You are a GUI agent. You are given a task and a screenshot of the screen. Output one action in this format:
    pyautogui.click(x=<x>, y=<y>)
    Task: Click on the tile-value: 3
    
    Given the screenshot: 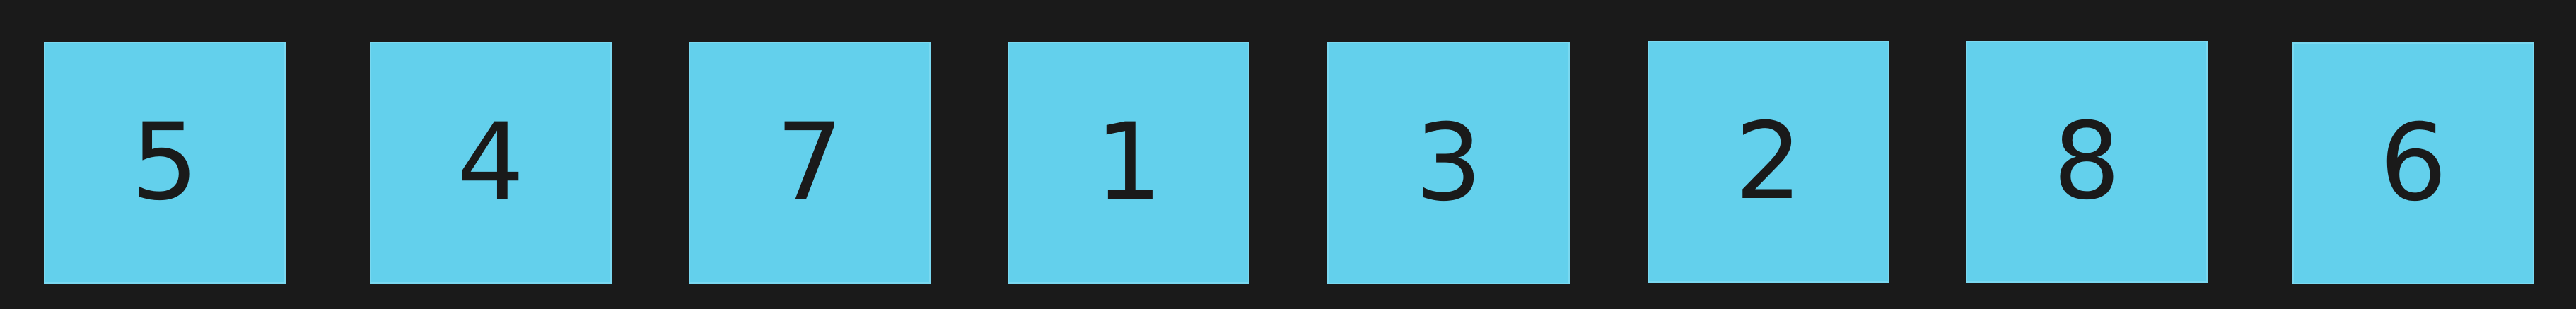 What is the action you would take?
    pyautogui.click(x=1448, y=163)
    